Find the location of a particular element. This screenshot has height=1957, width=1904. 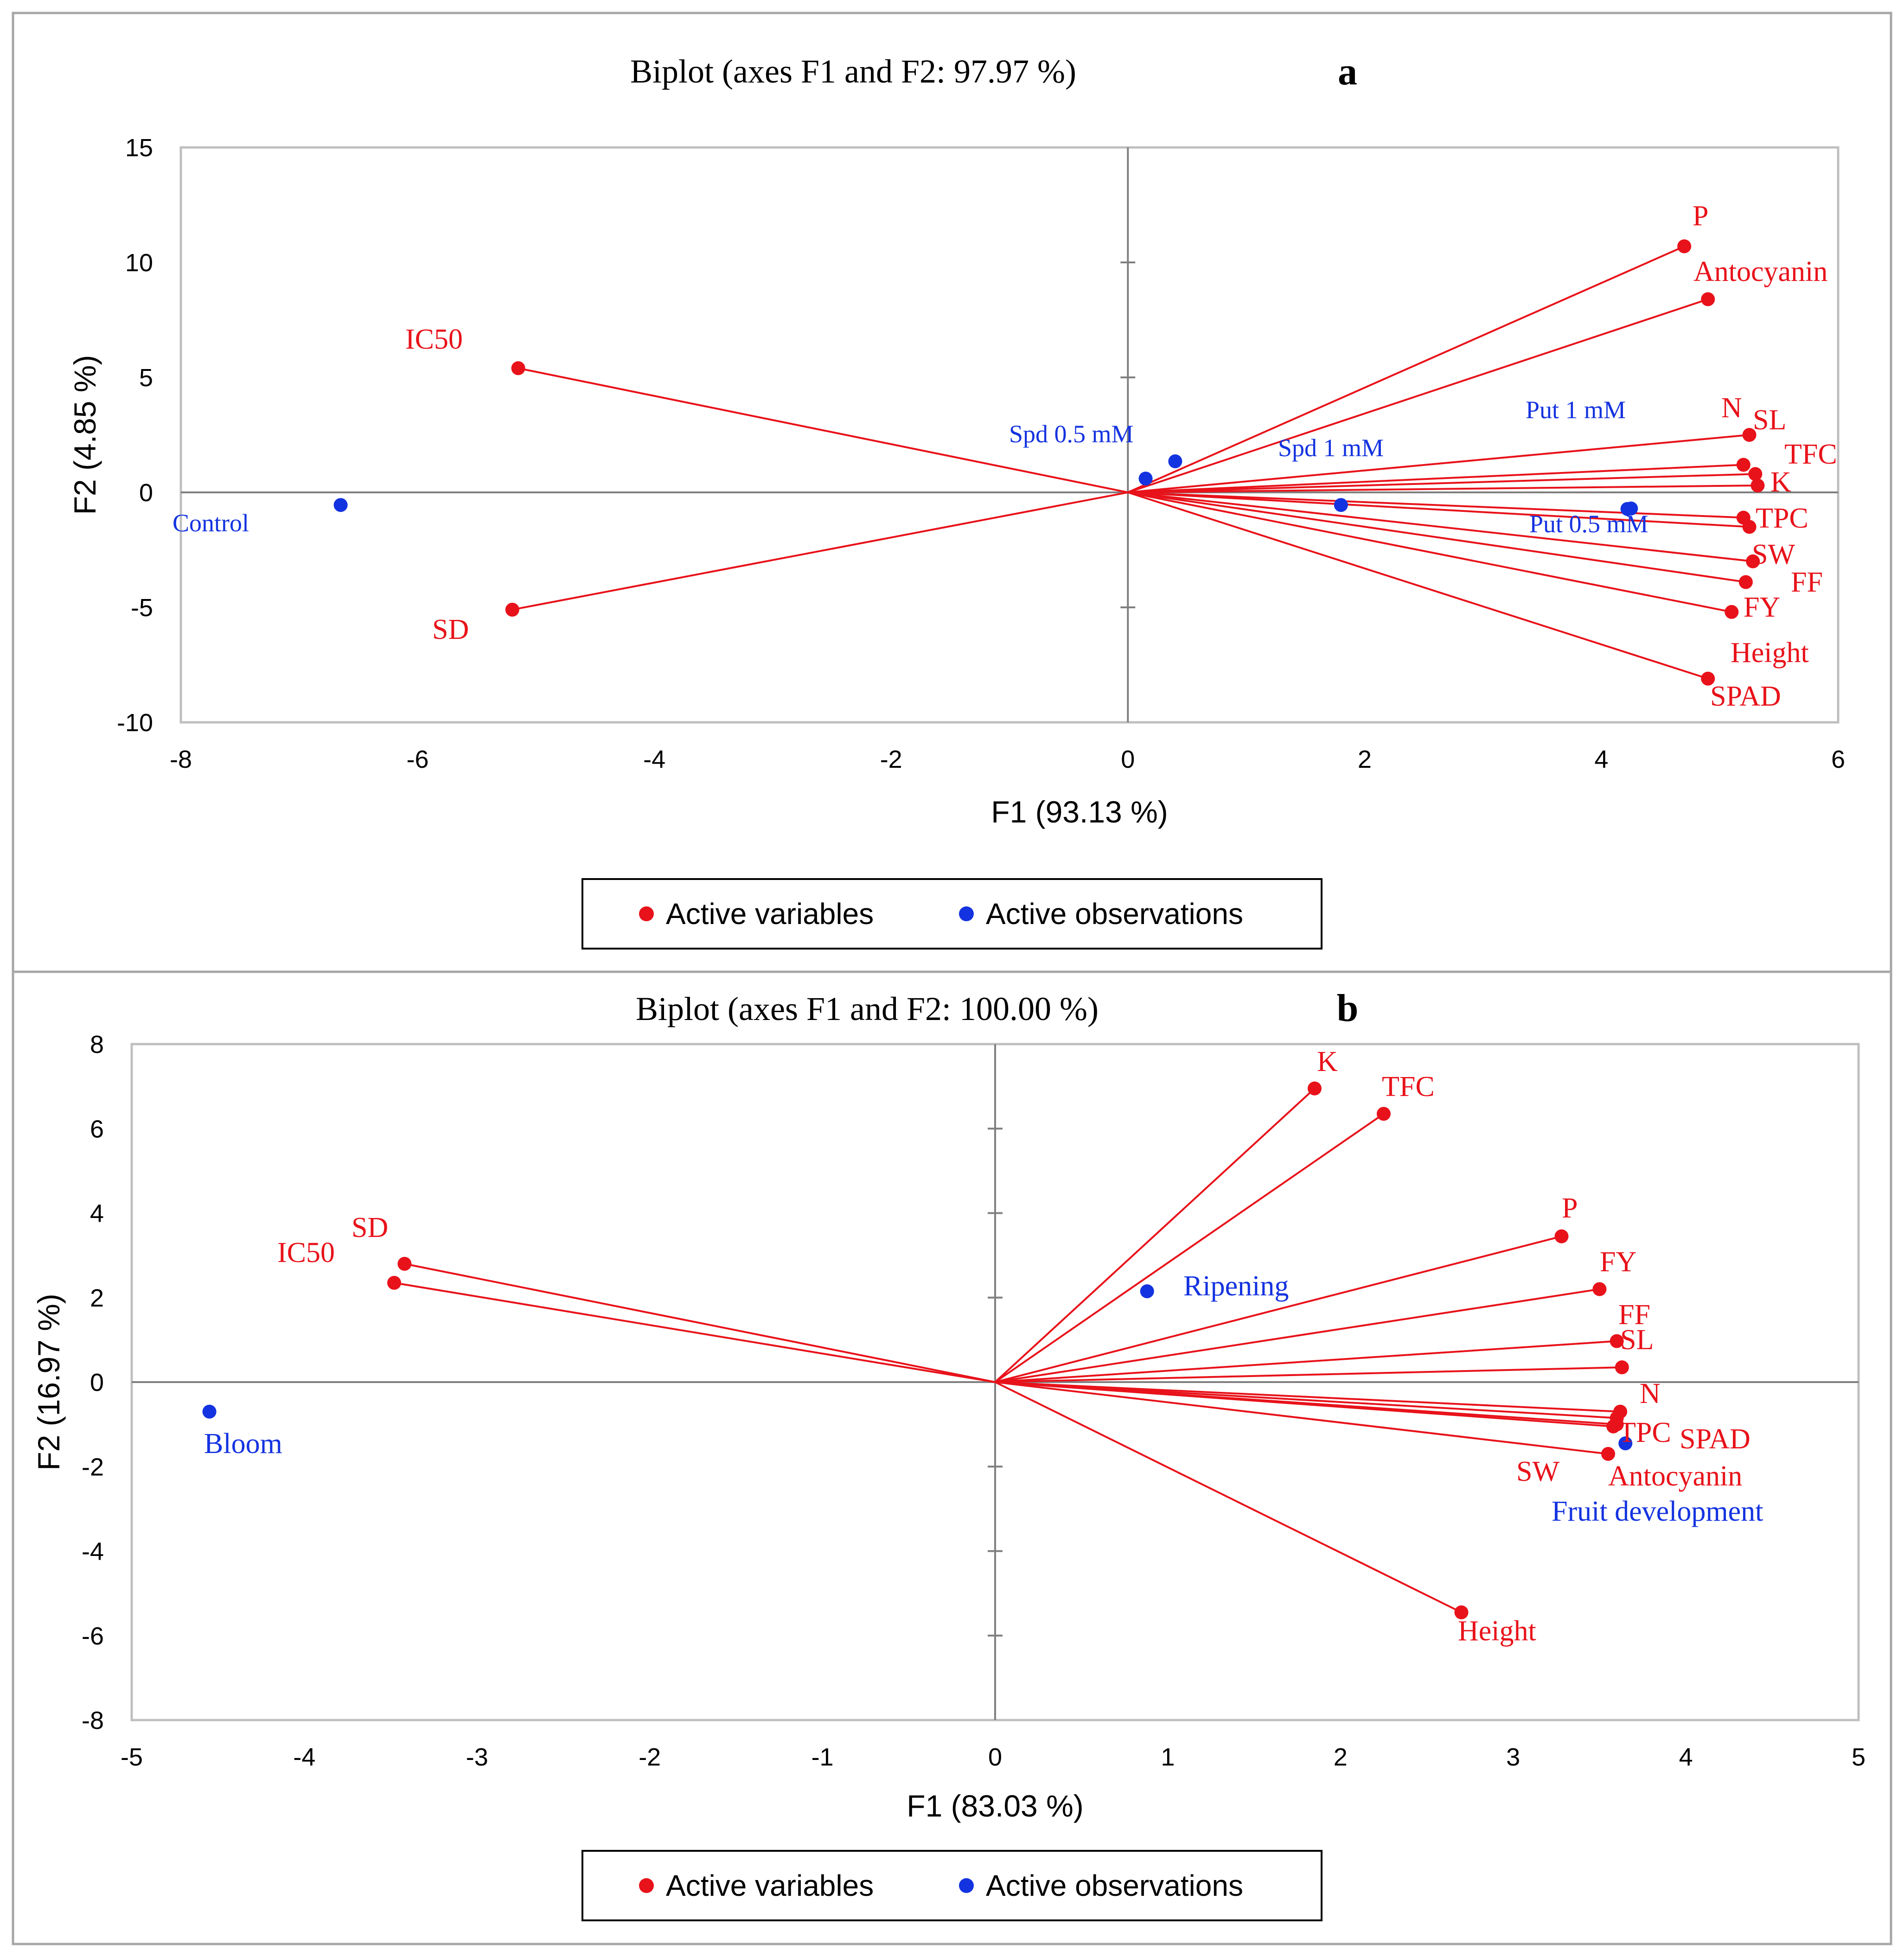

point-b-observation-Fruit-development is located at coordinates (1625, 1443).